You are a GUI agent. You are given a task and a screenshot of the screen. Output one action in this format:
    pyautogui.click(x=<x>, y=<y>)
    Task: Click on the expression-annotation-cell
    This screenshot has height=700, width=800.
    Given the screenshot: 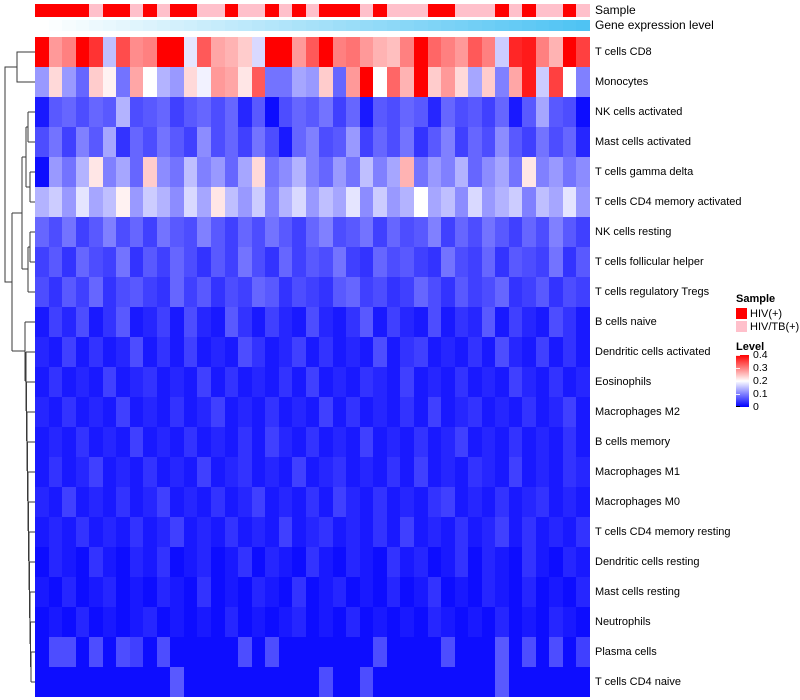 What is the action you would take?
    pyautogui.click(x=136, y=25)
    